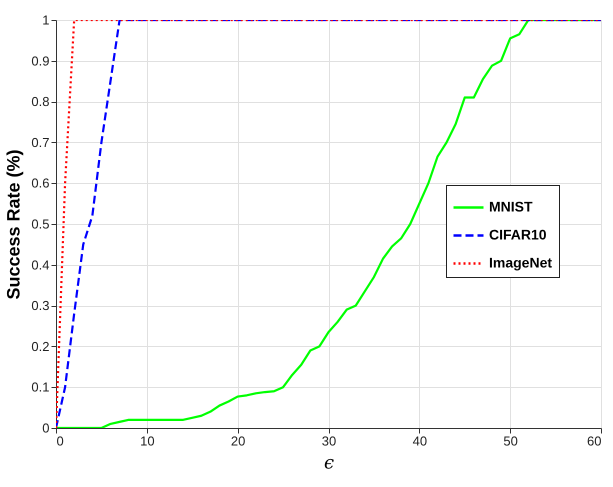  I want to click on y-tick-label: 0.7, so click(40, 142).